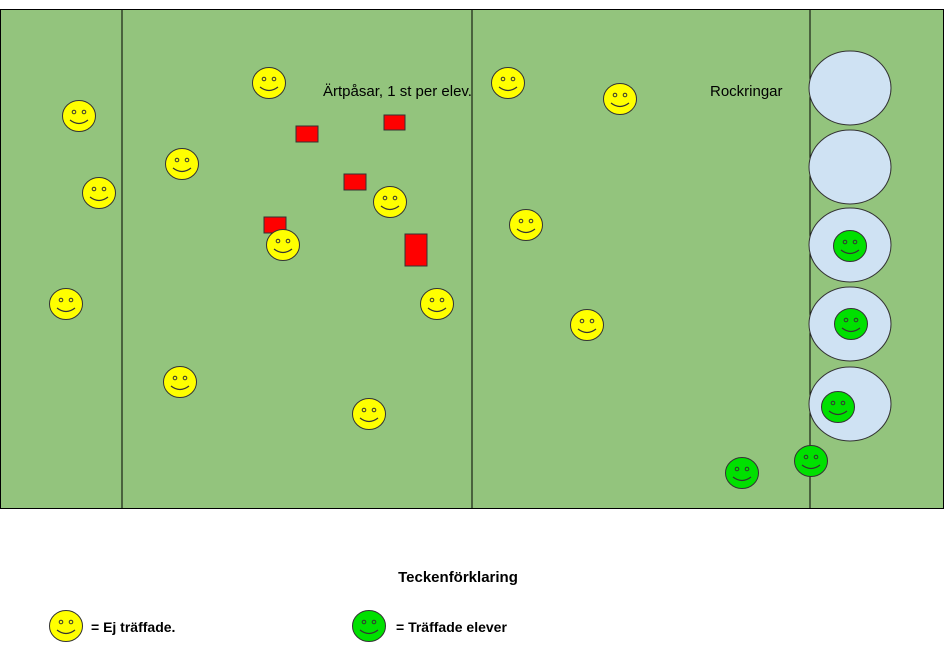 This screenshot has width=945, height=648. I want to click on legend-not-hit-label: = Ej träffade., so click(133, 627).